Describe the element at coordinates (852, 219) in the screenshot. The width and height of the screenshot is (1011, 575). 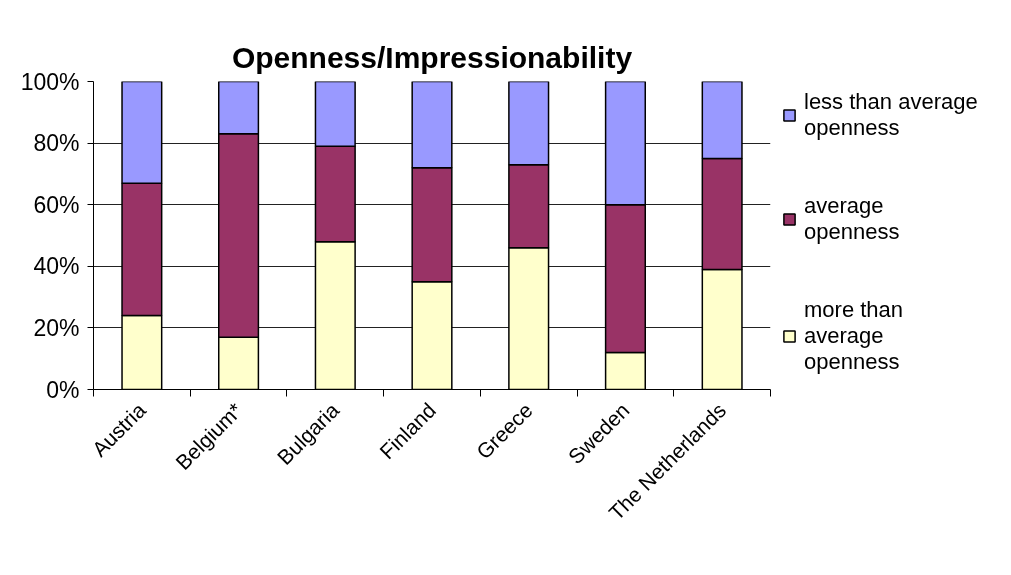
I see `legend-label: average openness` at that location.